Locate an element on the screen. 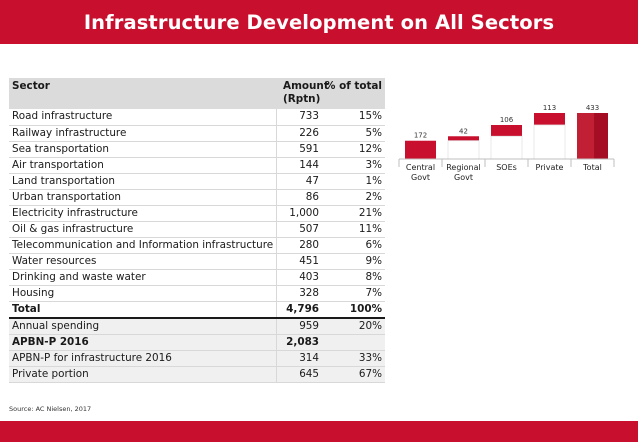  row-pct-cell: 1% is located at coordinates (353, 181).